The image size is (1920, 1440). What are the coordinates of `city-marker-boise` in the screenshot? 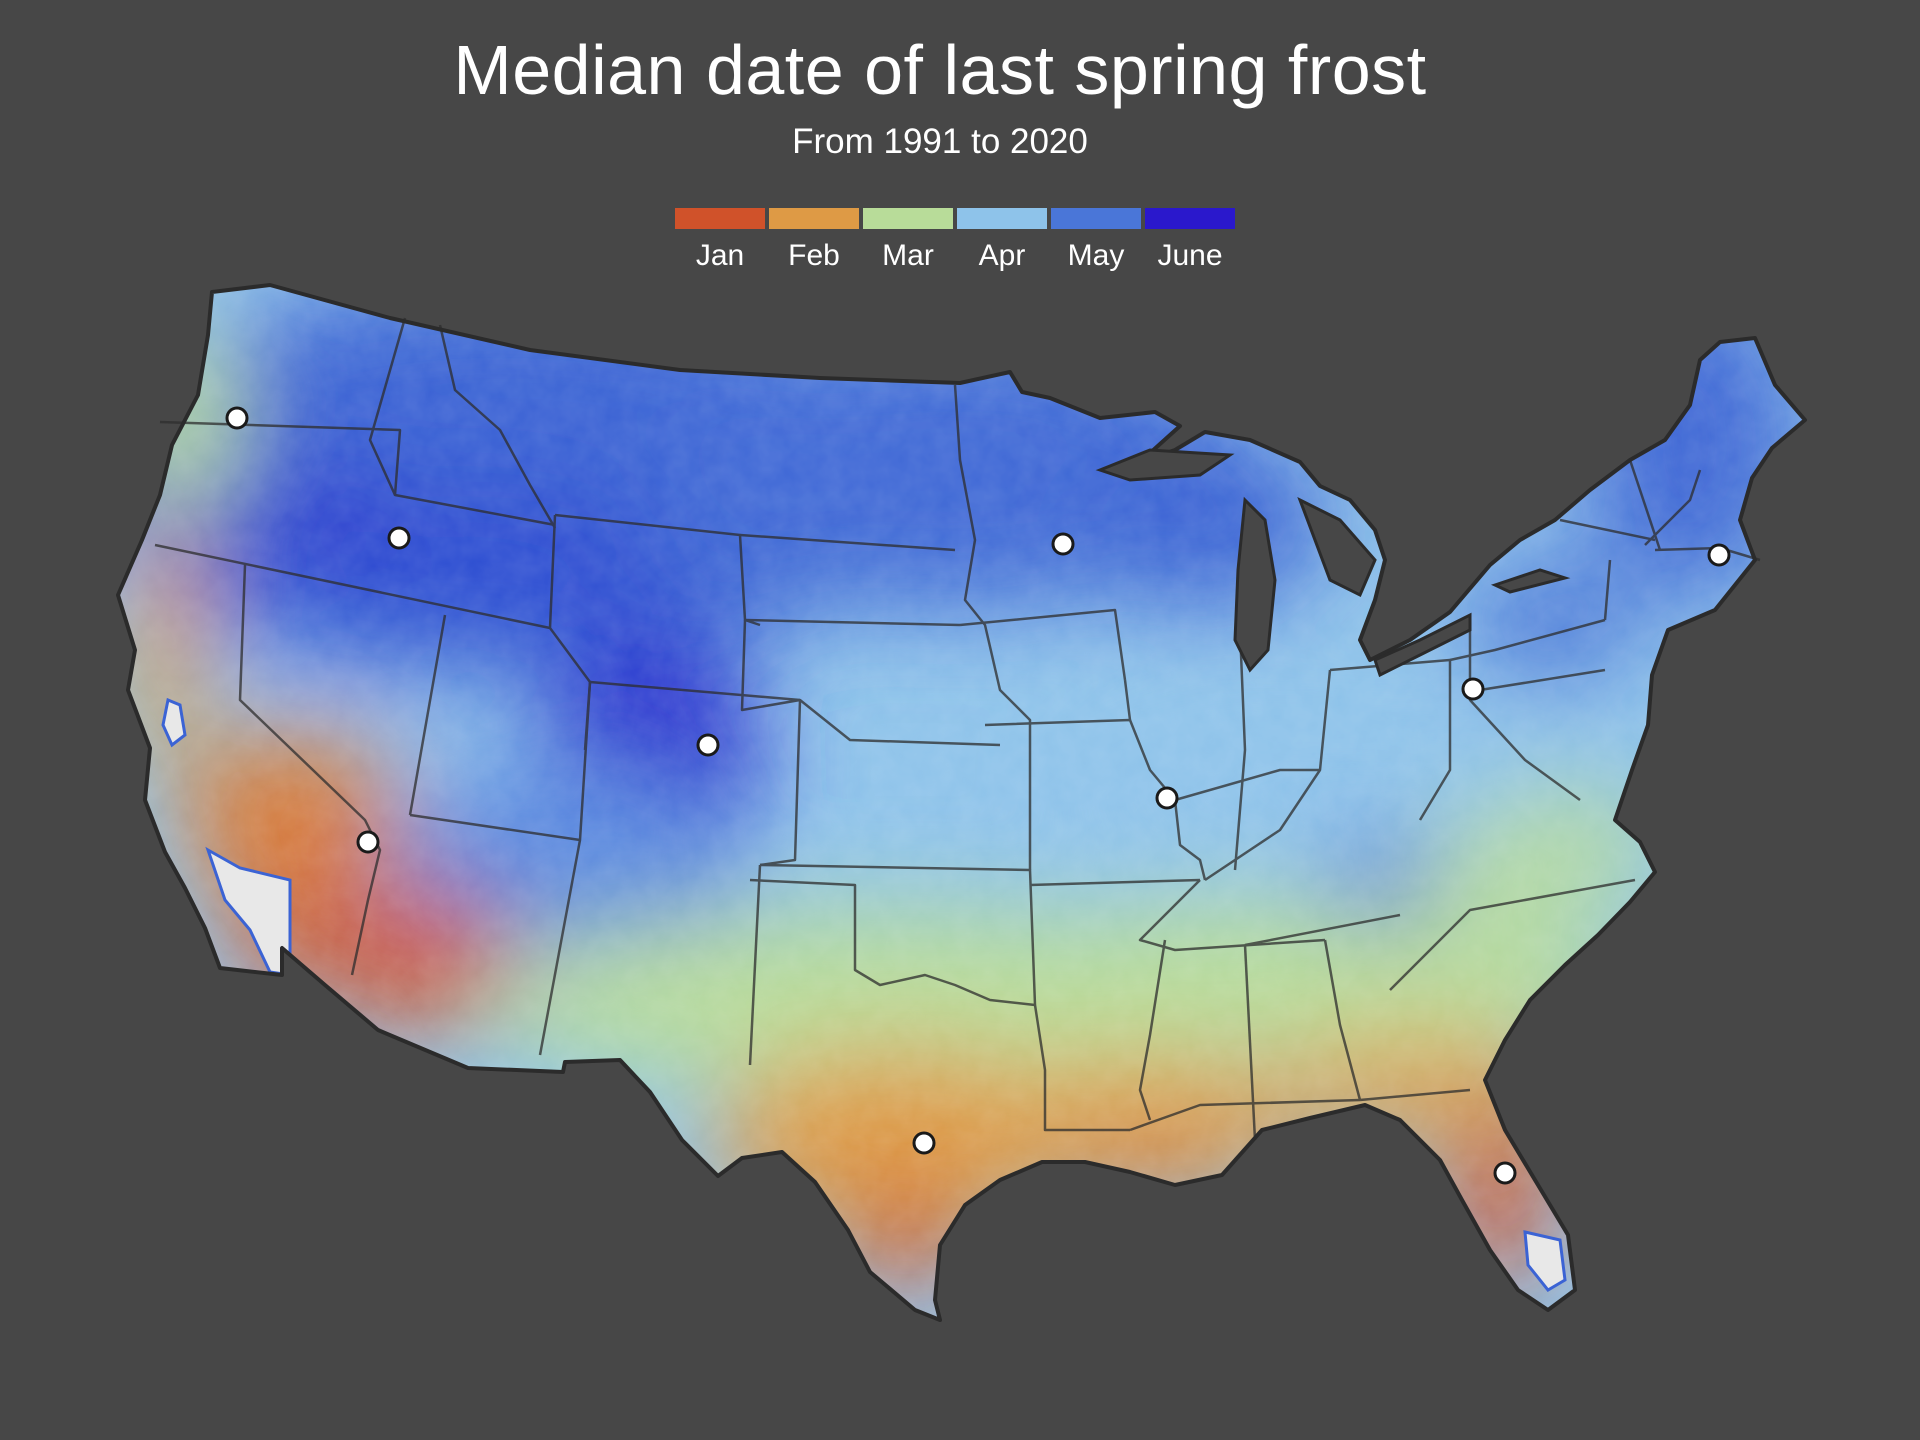 It's located at (399, 538).